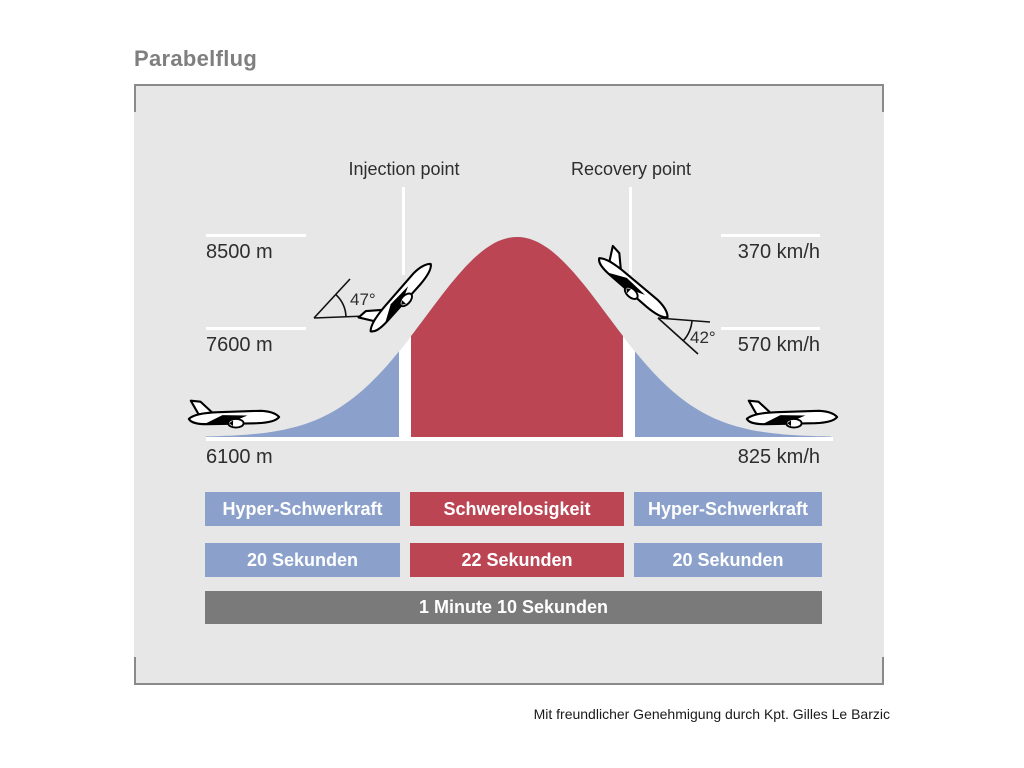 The width and height of the screenshot is (1024, 768). I want to click on altitude-label-8500: 8500 m, so click(239, 252).